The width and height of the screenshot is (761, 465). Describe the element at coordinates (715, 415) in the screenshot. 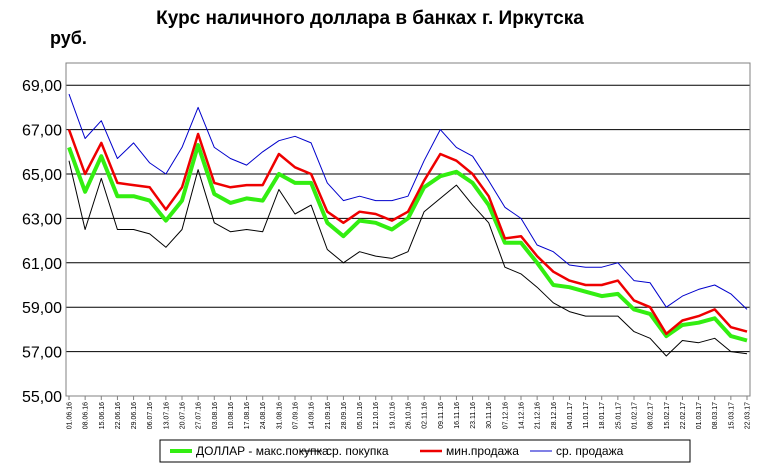

I see `x-tick-label: 08.03.17` at that location.